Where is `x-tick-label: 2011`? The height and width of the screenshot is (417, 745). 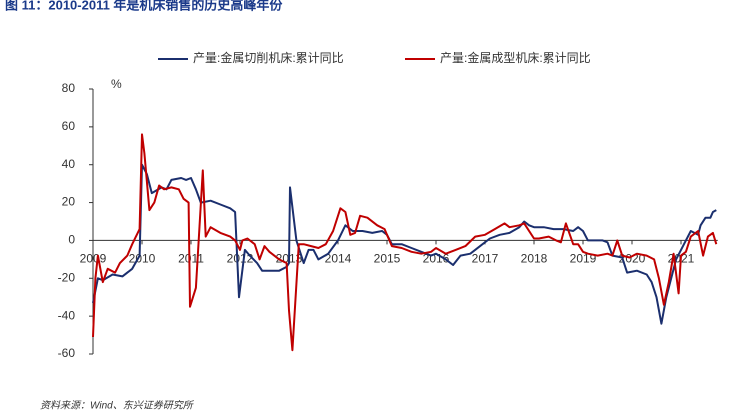 x-tick-label: 2011 is located at coordinates (191, 259).